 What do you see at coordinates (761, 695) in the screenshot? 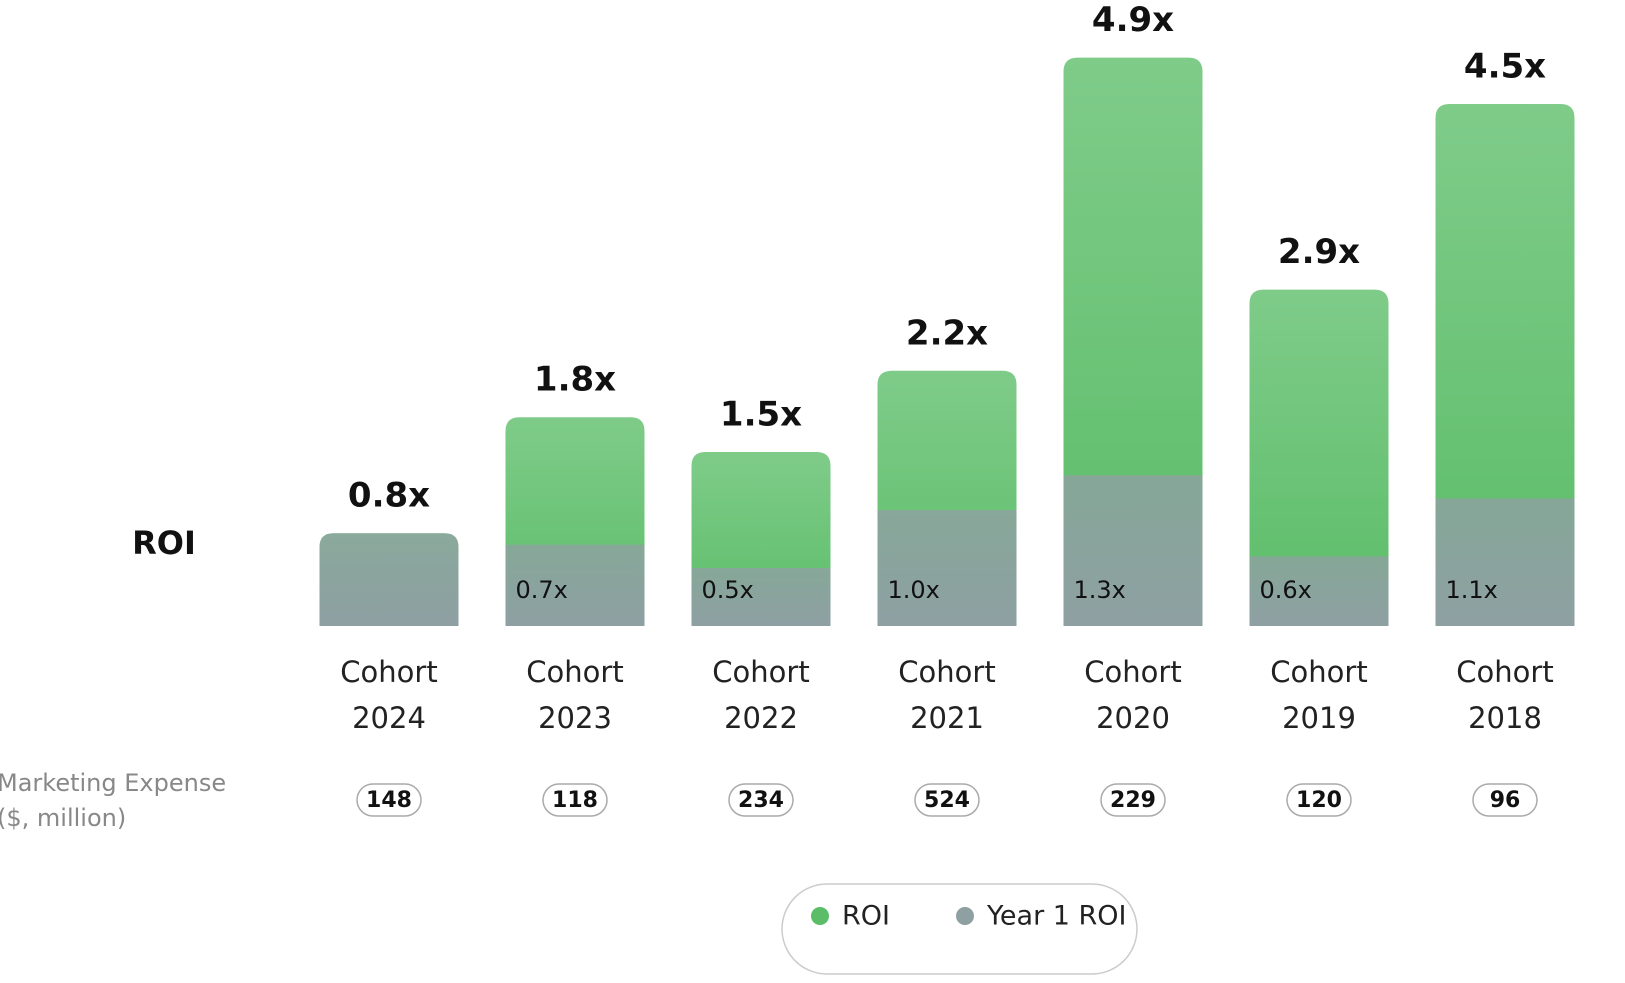
I see `category-label: Cohort 2022` at bounding box center [761, 695].